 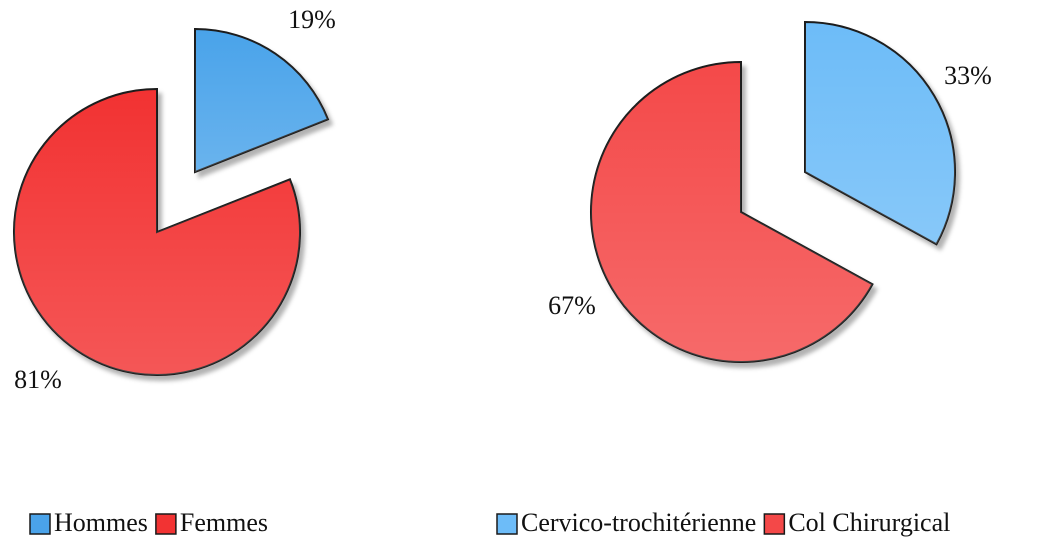 I want to click on data-label: 19%, so click(x=312, y=19).